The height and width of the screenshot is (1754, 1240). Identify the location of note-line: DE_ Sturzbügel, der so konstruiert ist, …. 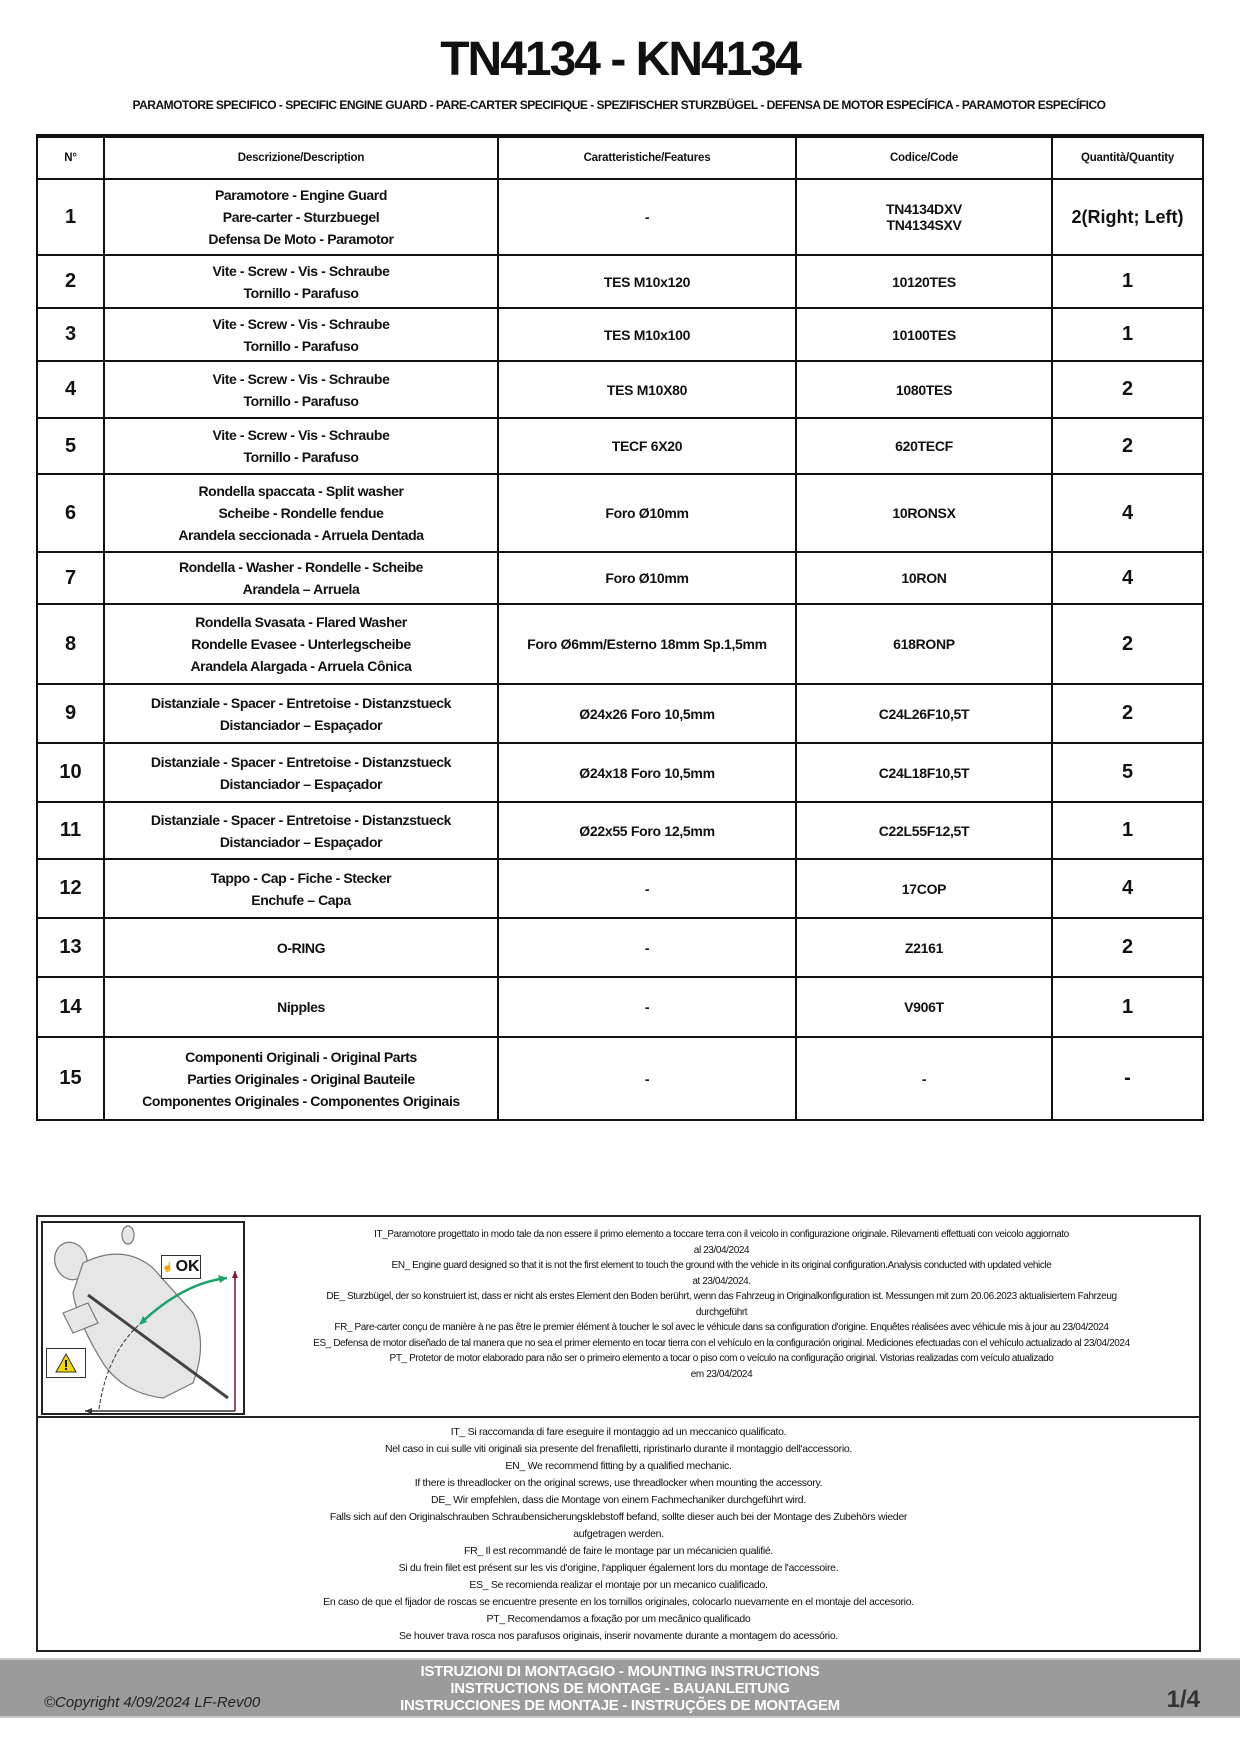
(721, 1296).